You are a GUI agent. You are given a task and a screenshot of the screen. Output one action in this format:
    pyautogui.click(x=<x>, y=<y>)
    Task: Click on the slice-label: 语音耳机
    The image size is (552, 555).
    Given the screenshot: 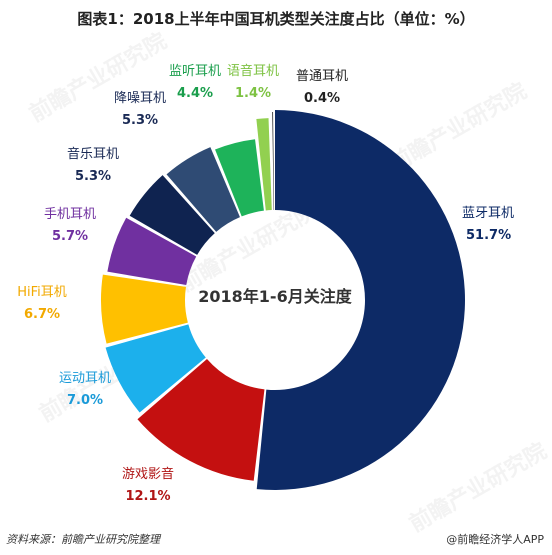 What is the action you would take?
    pyautogui.click(x=253, y=71)
    